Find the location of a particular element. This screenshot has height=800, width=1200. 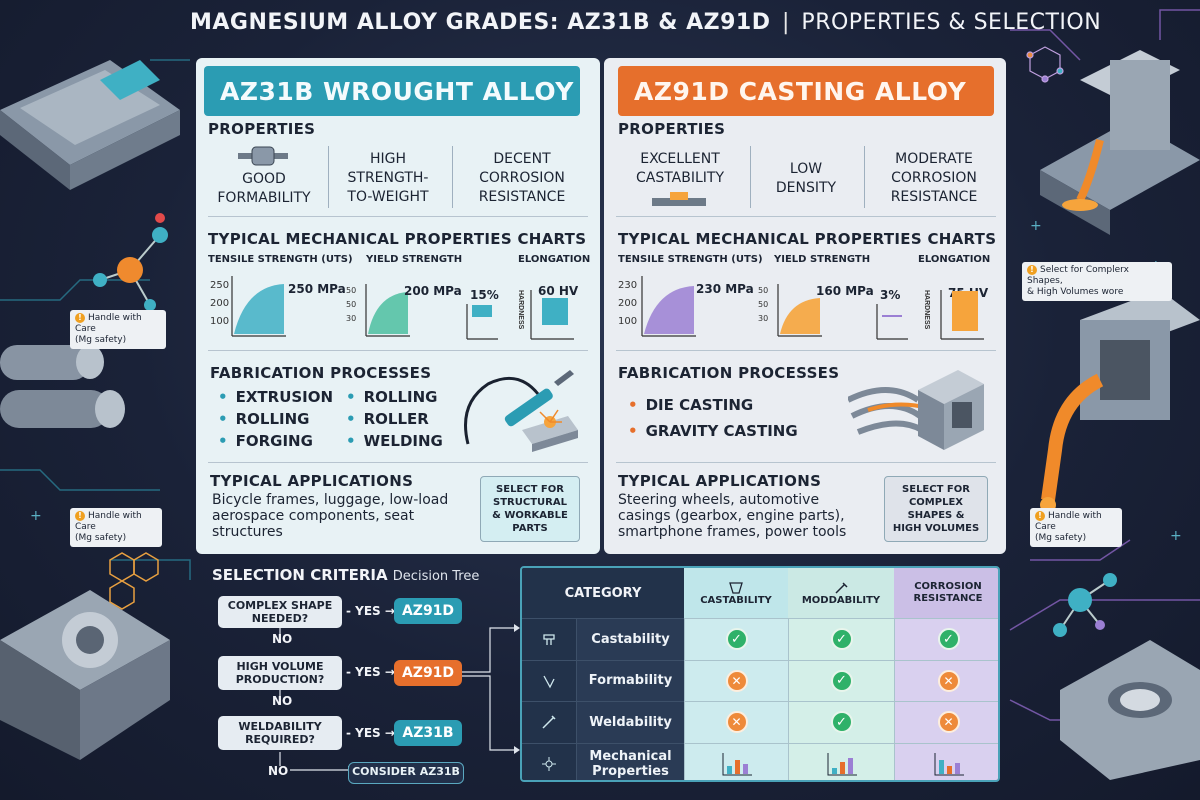

elongation-label: ELONGATION is located at coordinates (954, 259).